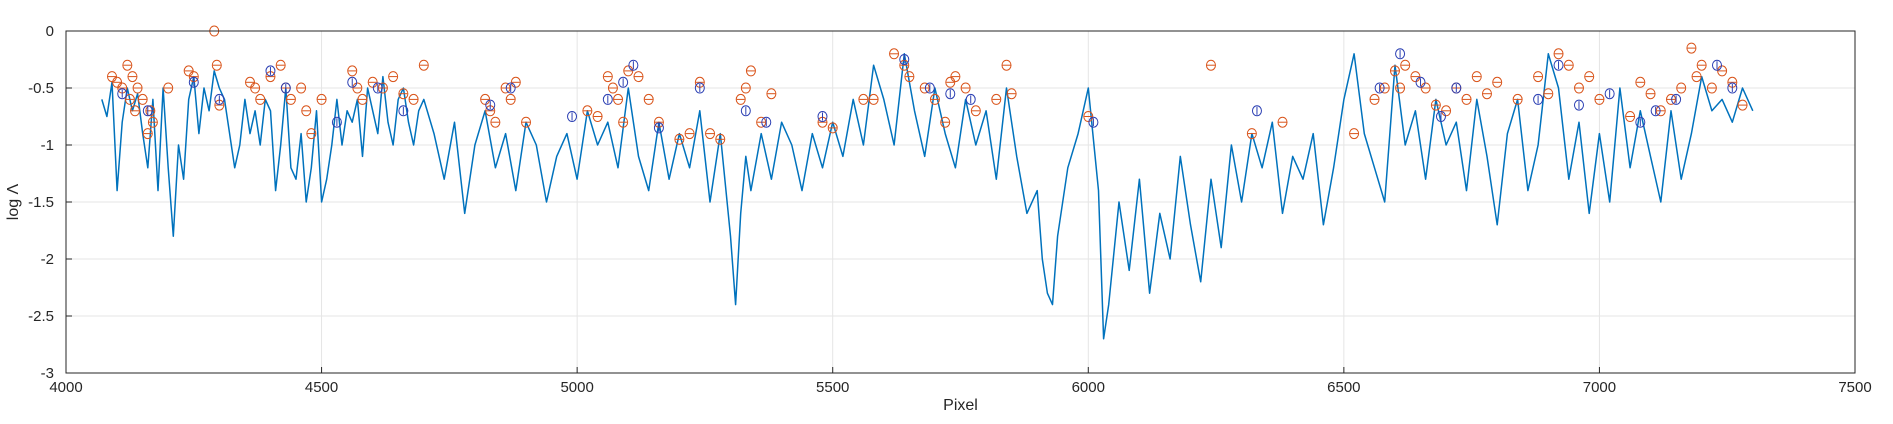 The height and width of the screenshot is (424, 1893). I want to click on x-tick-label: 7500, so click(1854, 387).